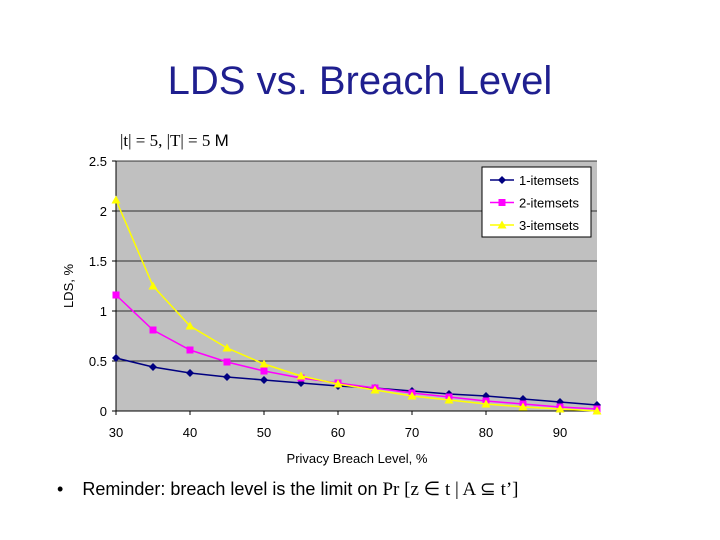  What do you see at coordinates (338, 432) in the screenshot?
I see `x-tick-label: 60` at bounding box center [338, 432].